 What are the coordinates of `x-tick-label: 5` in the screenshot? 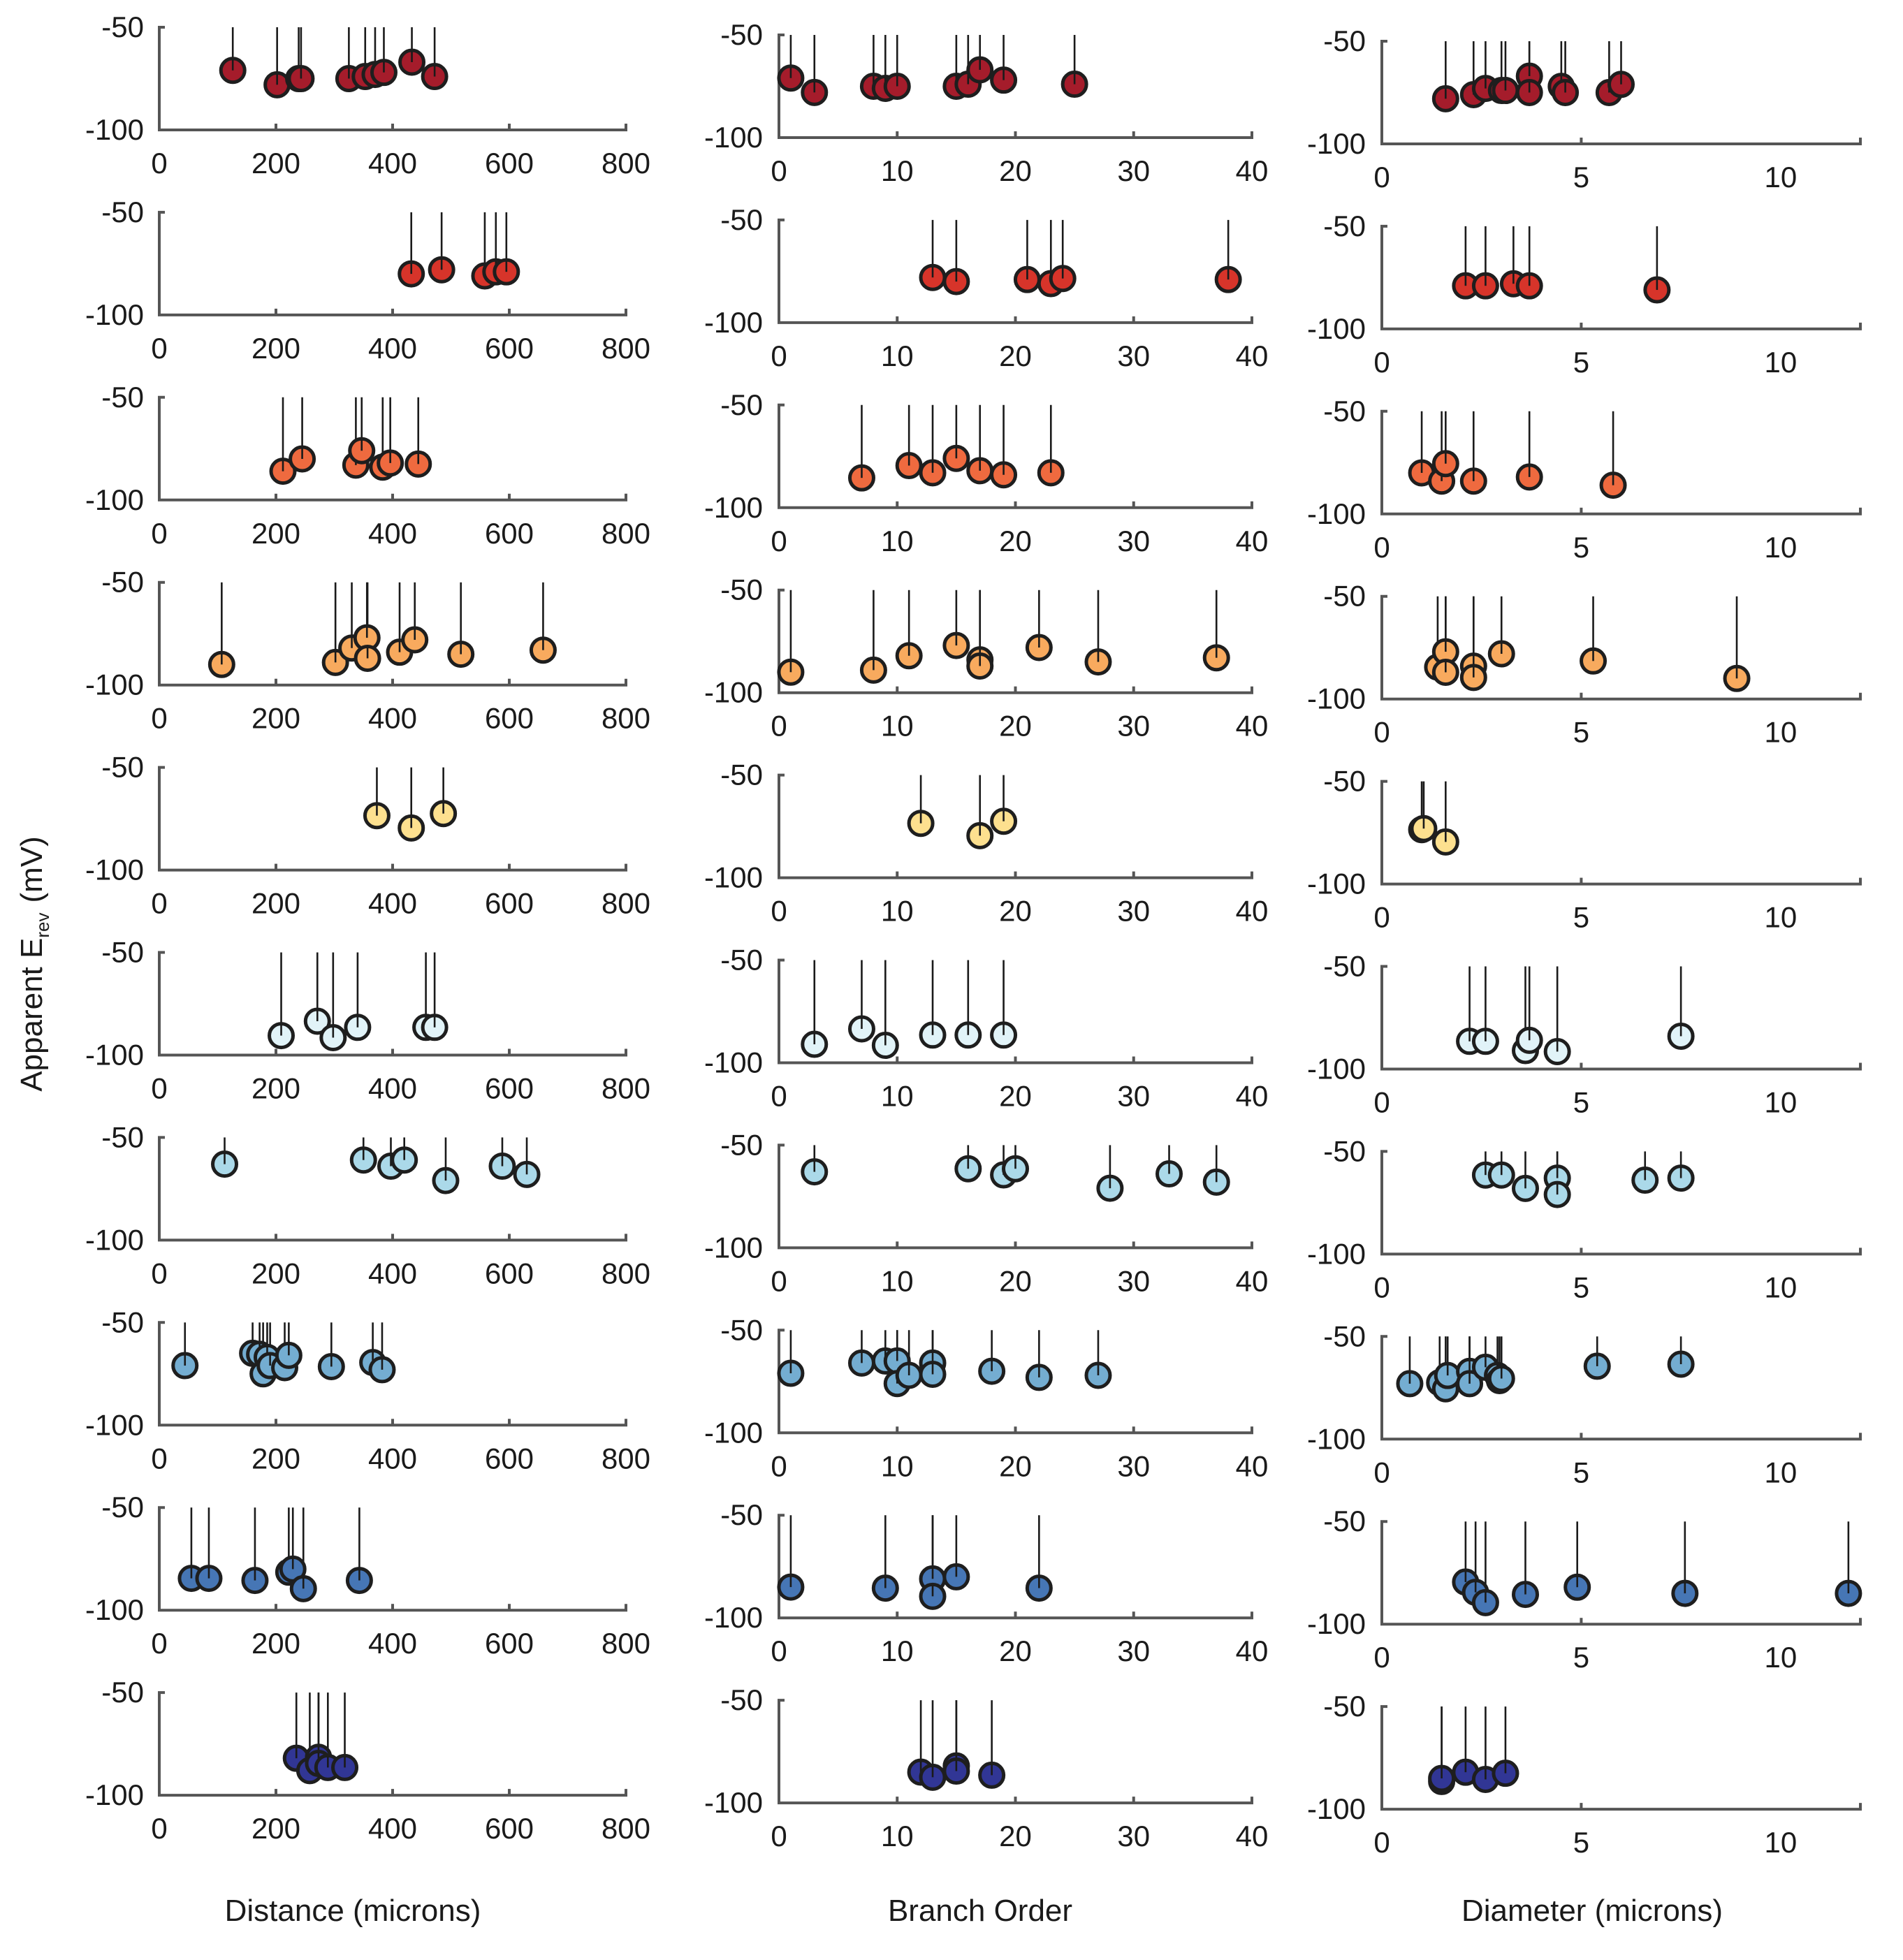 It's located at (1581, 1472).